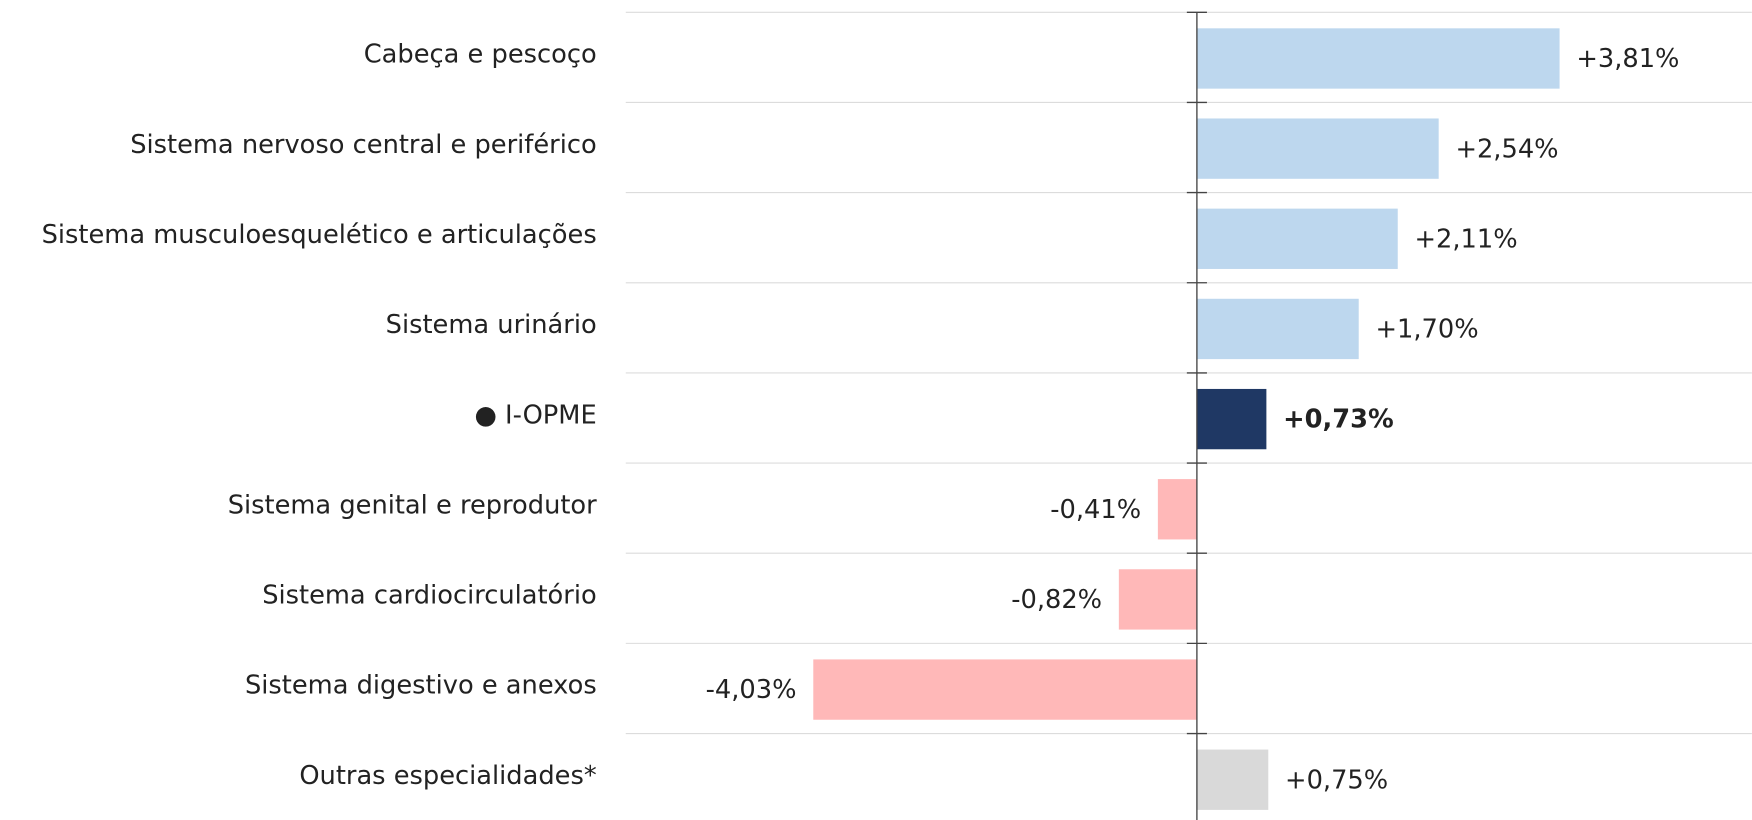 The height and width of the screenshot is (820, 1752). What do you see at coordinates (1095, 510) in the screenshot?
I see `value-label: -0,41%` at bounding box center [1095, 510].